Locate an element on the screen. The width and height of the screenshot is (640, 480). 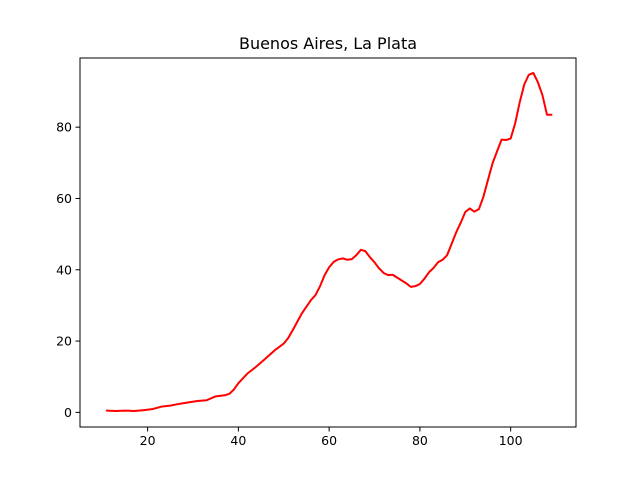
y-tick-label-0: 0 is located at coordinates (68, 412).